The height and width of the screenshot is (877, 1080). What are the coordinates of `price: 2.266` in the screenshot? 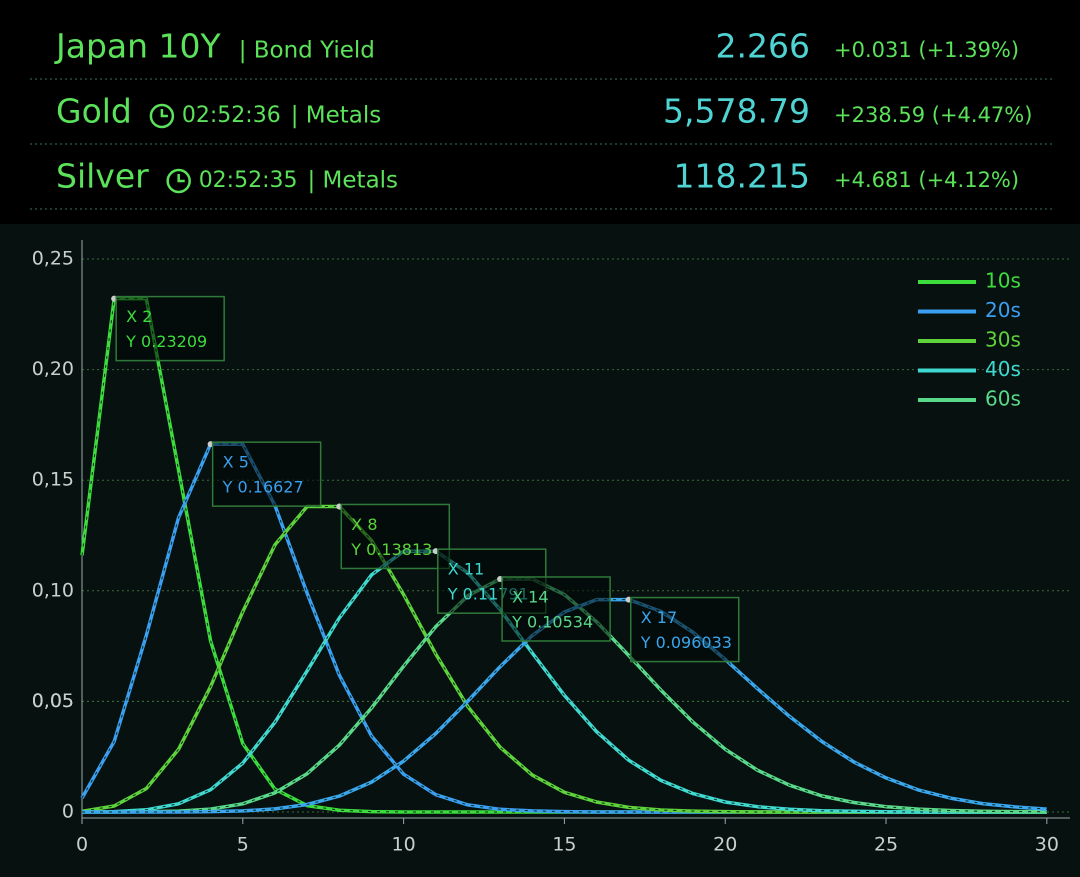 It's located at (763, 46).